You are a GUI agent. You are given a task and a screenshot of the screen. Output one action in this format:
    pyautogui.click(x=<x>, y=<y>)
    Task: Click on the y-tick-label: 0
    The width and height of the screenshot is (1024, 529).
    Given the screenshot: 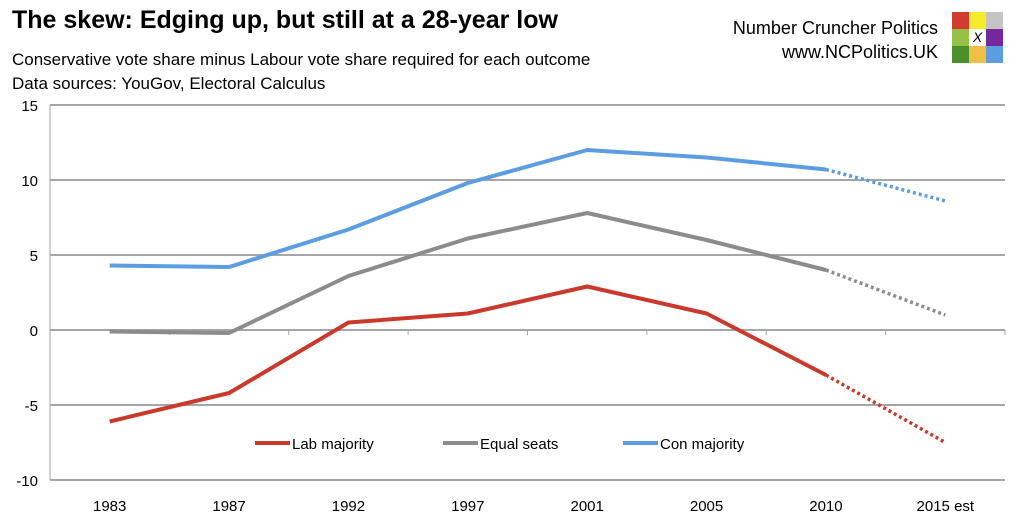 What is the action you would take?
    pyautogui.click(x=34, y=331)
    